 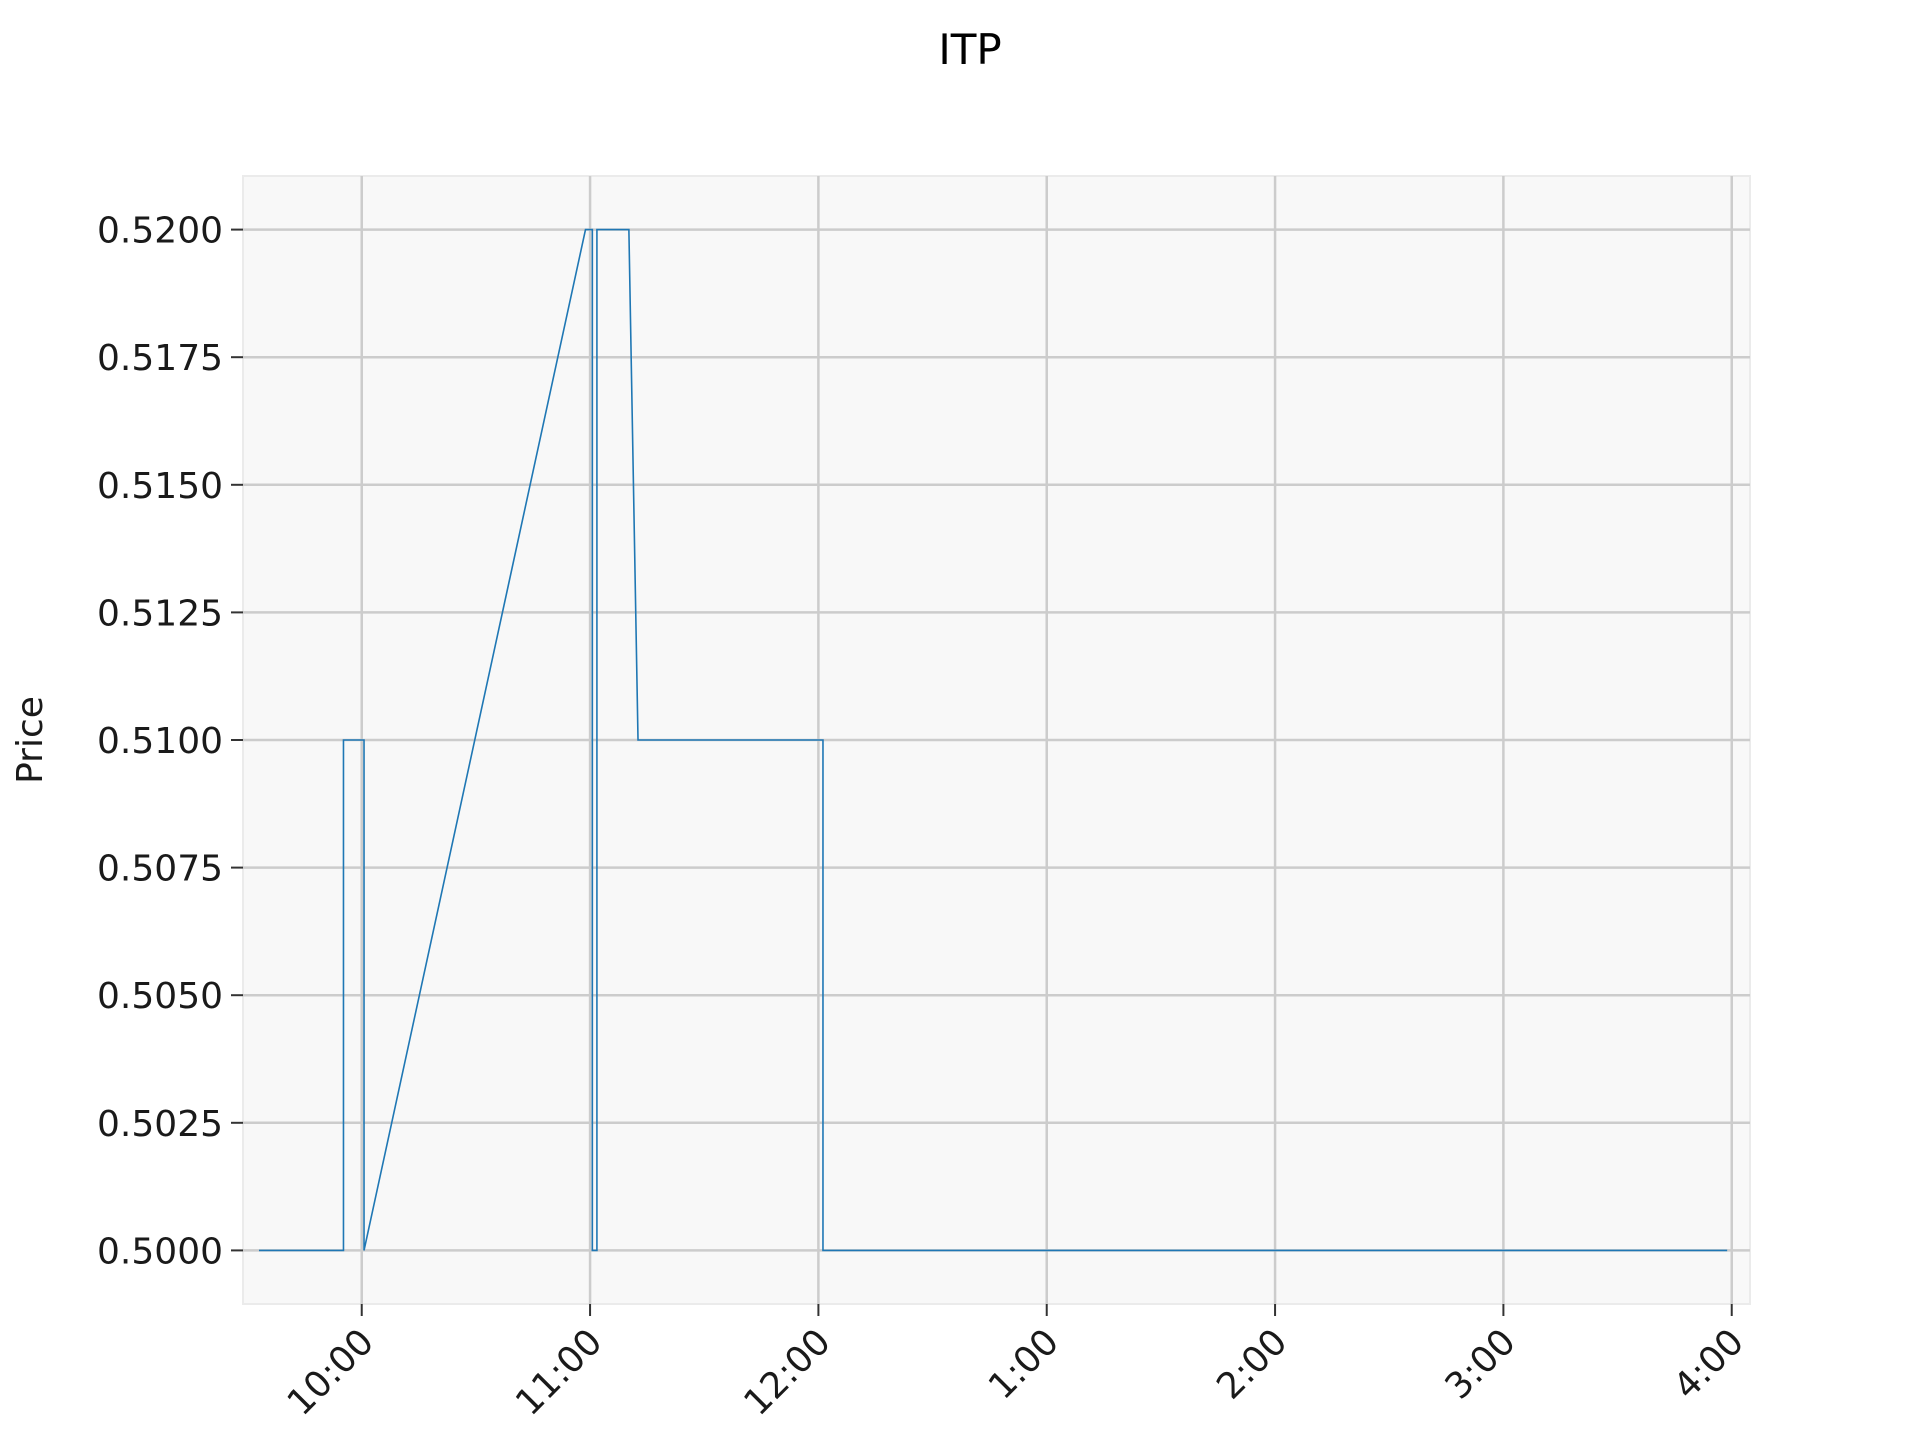 What do you see at coordinates (331, 1372) in the screenshot?
I see `x-tick-label: 10:00` at bounding box center [331, 1372].